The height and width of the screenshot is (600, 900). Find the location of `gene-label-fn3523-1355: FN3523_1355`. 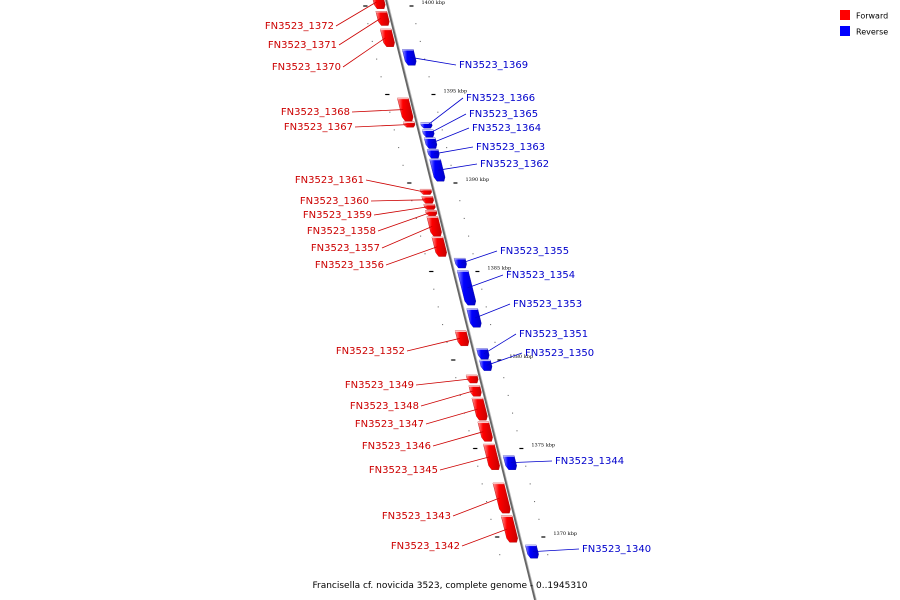

gene-label-fn3523-1355: FN3523_1355 is located at coordinates (534, 251).